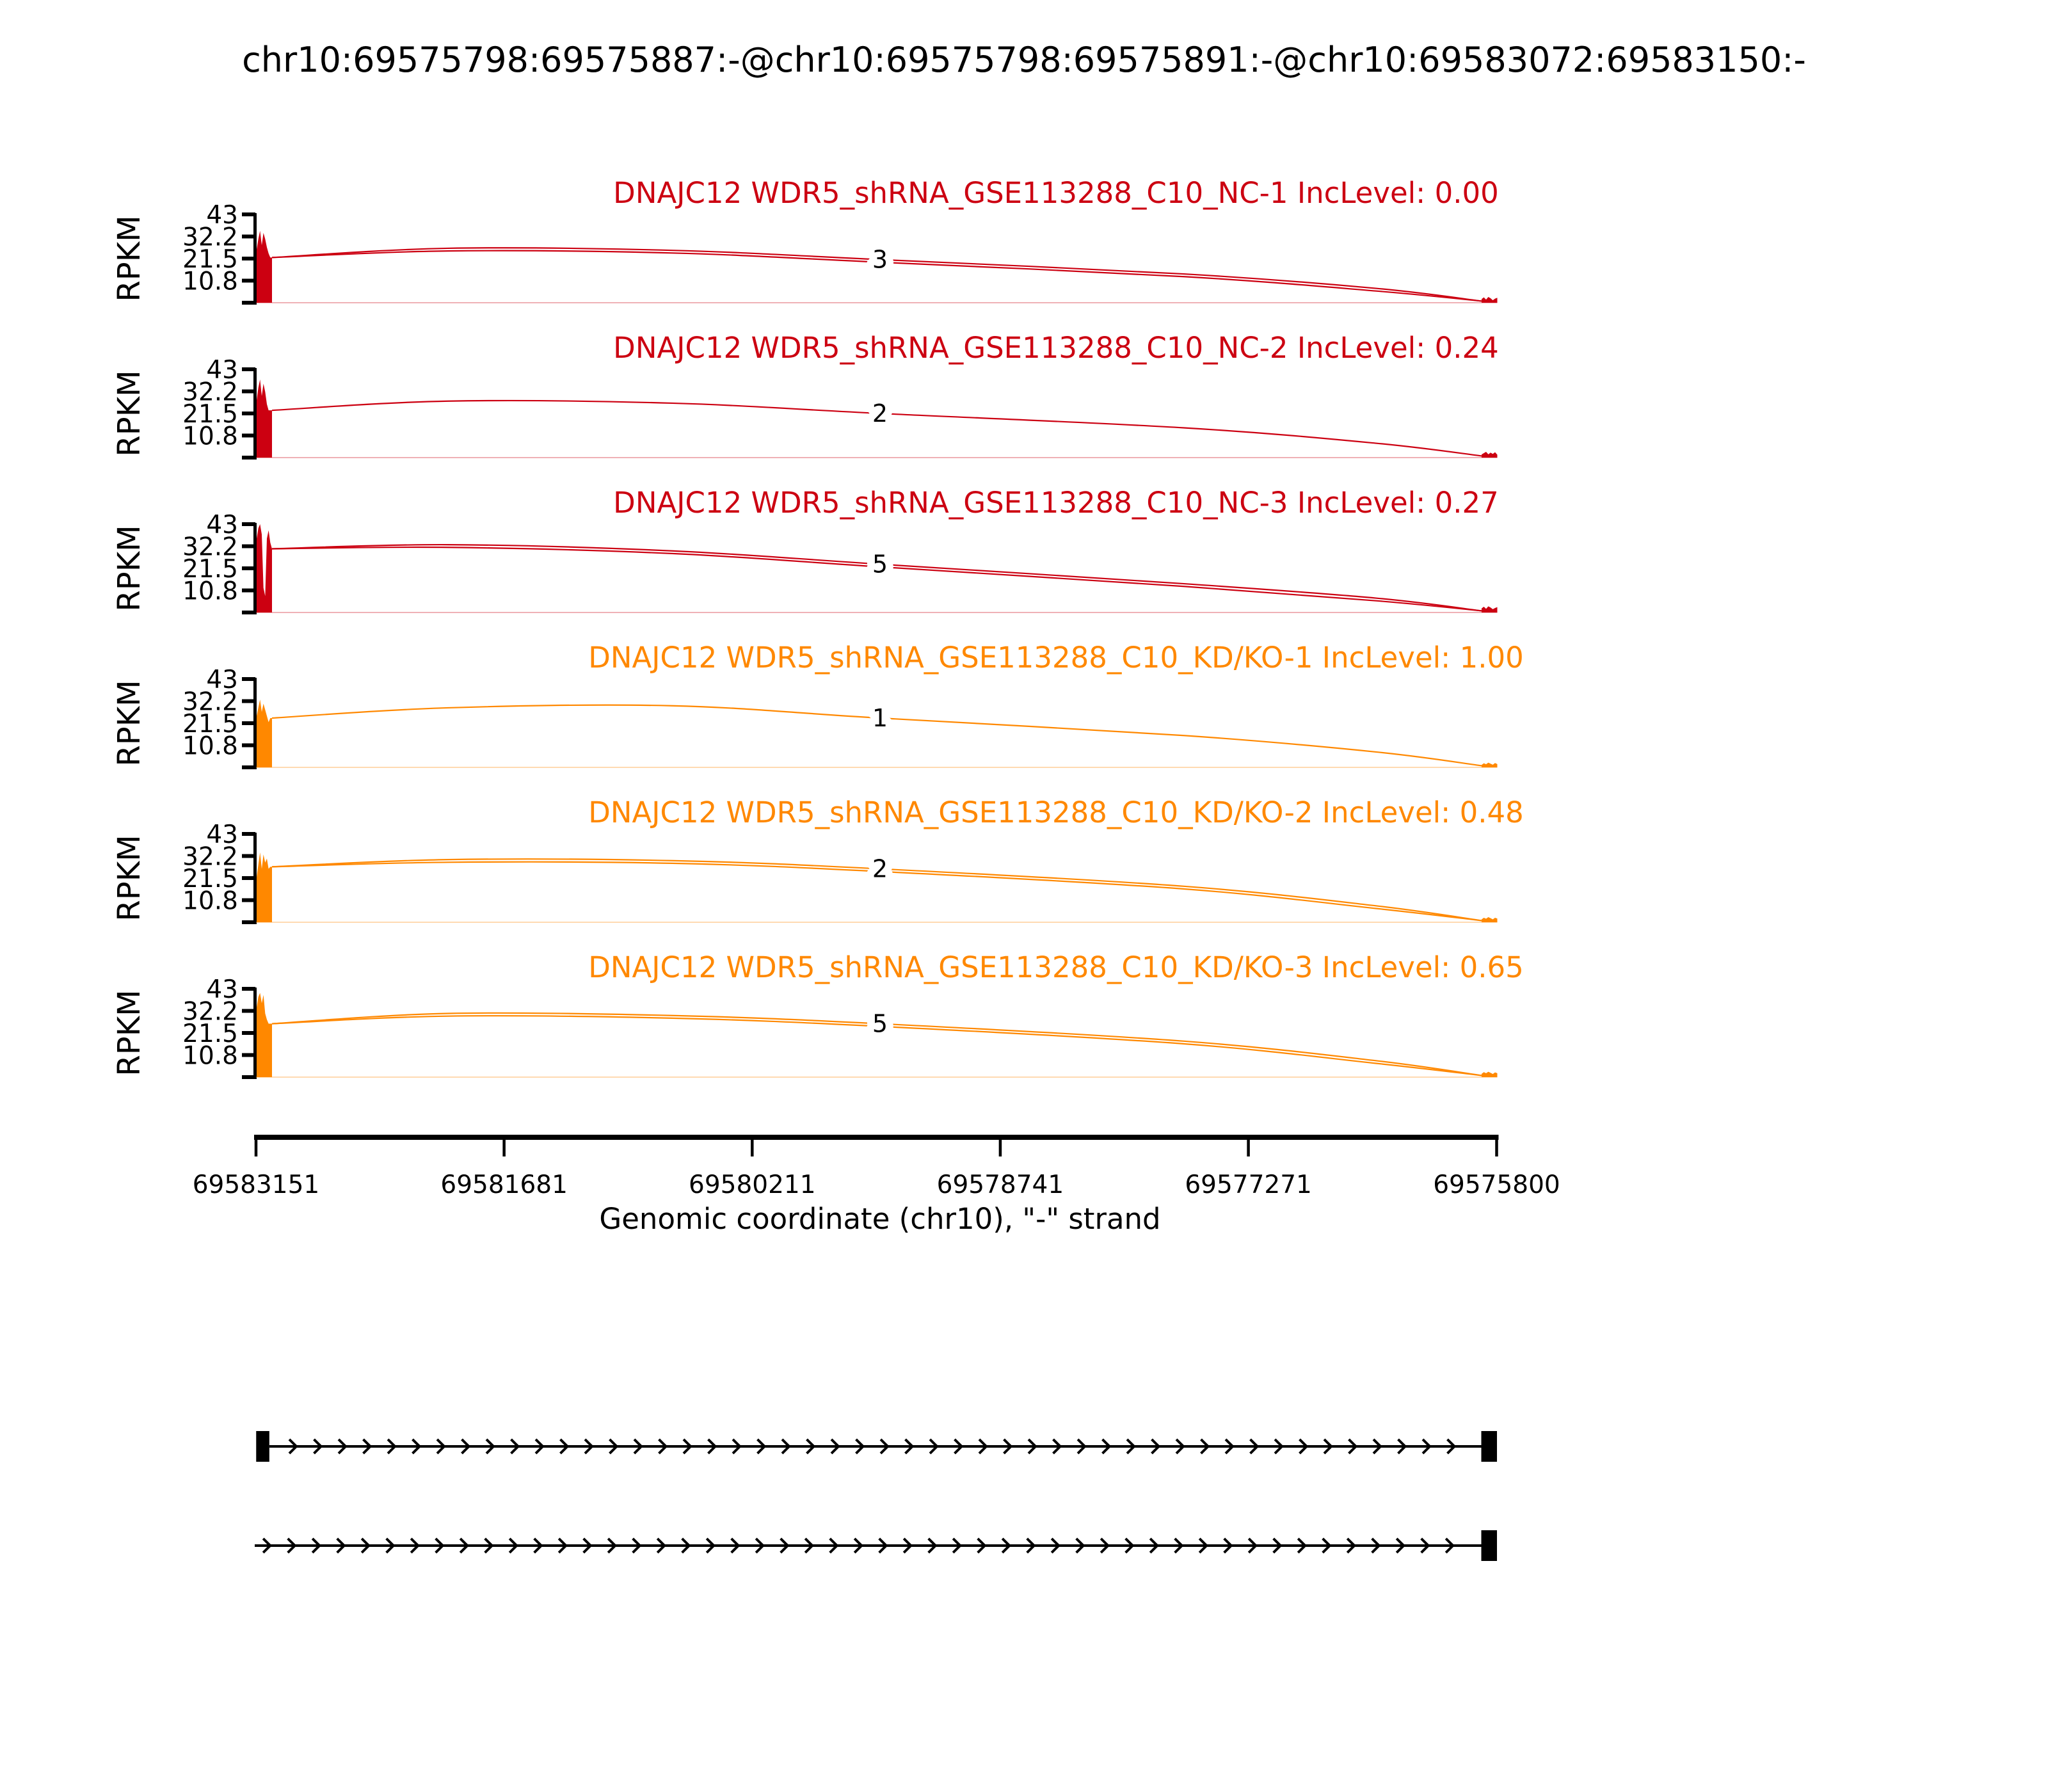  I want to click on x-tick-label: 69578741, so click(1000, 1185).